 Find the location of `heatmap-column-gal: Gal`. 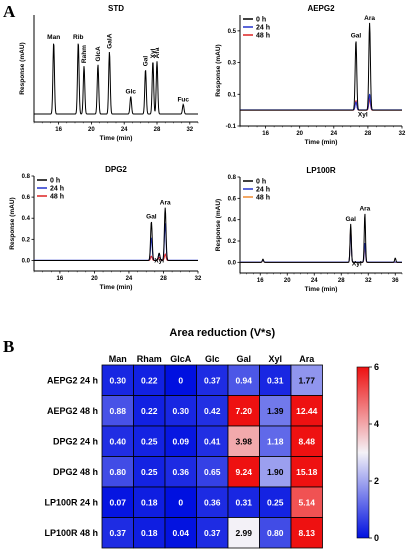

heatmap-column-gal: Gal is located at coordinates (243, 359).